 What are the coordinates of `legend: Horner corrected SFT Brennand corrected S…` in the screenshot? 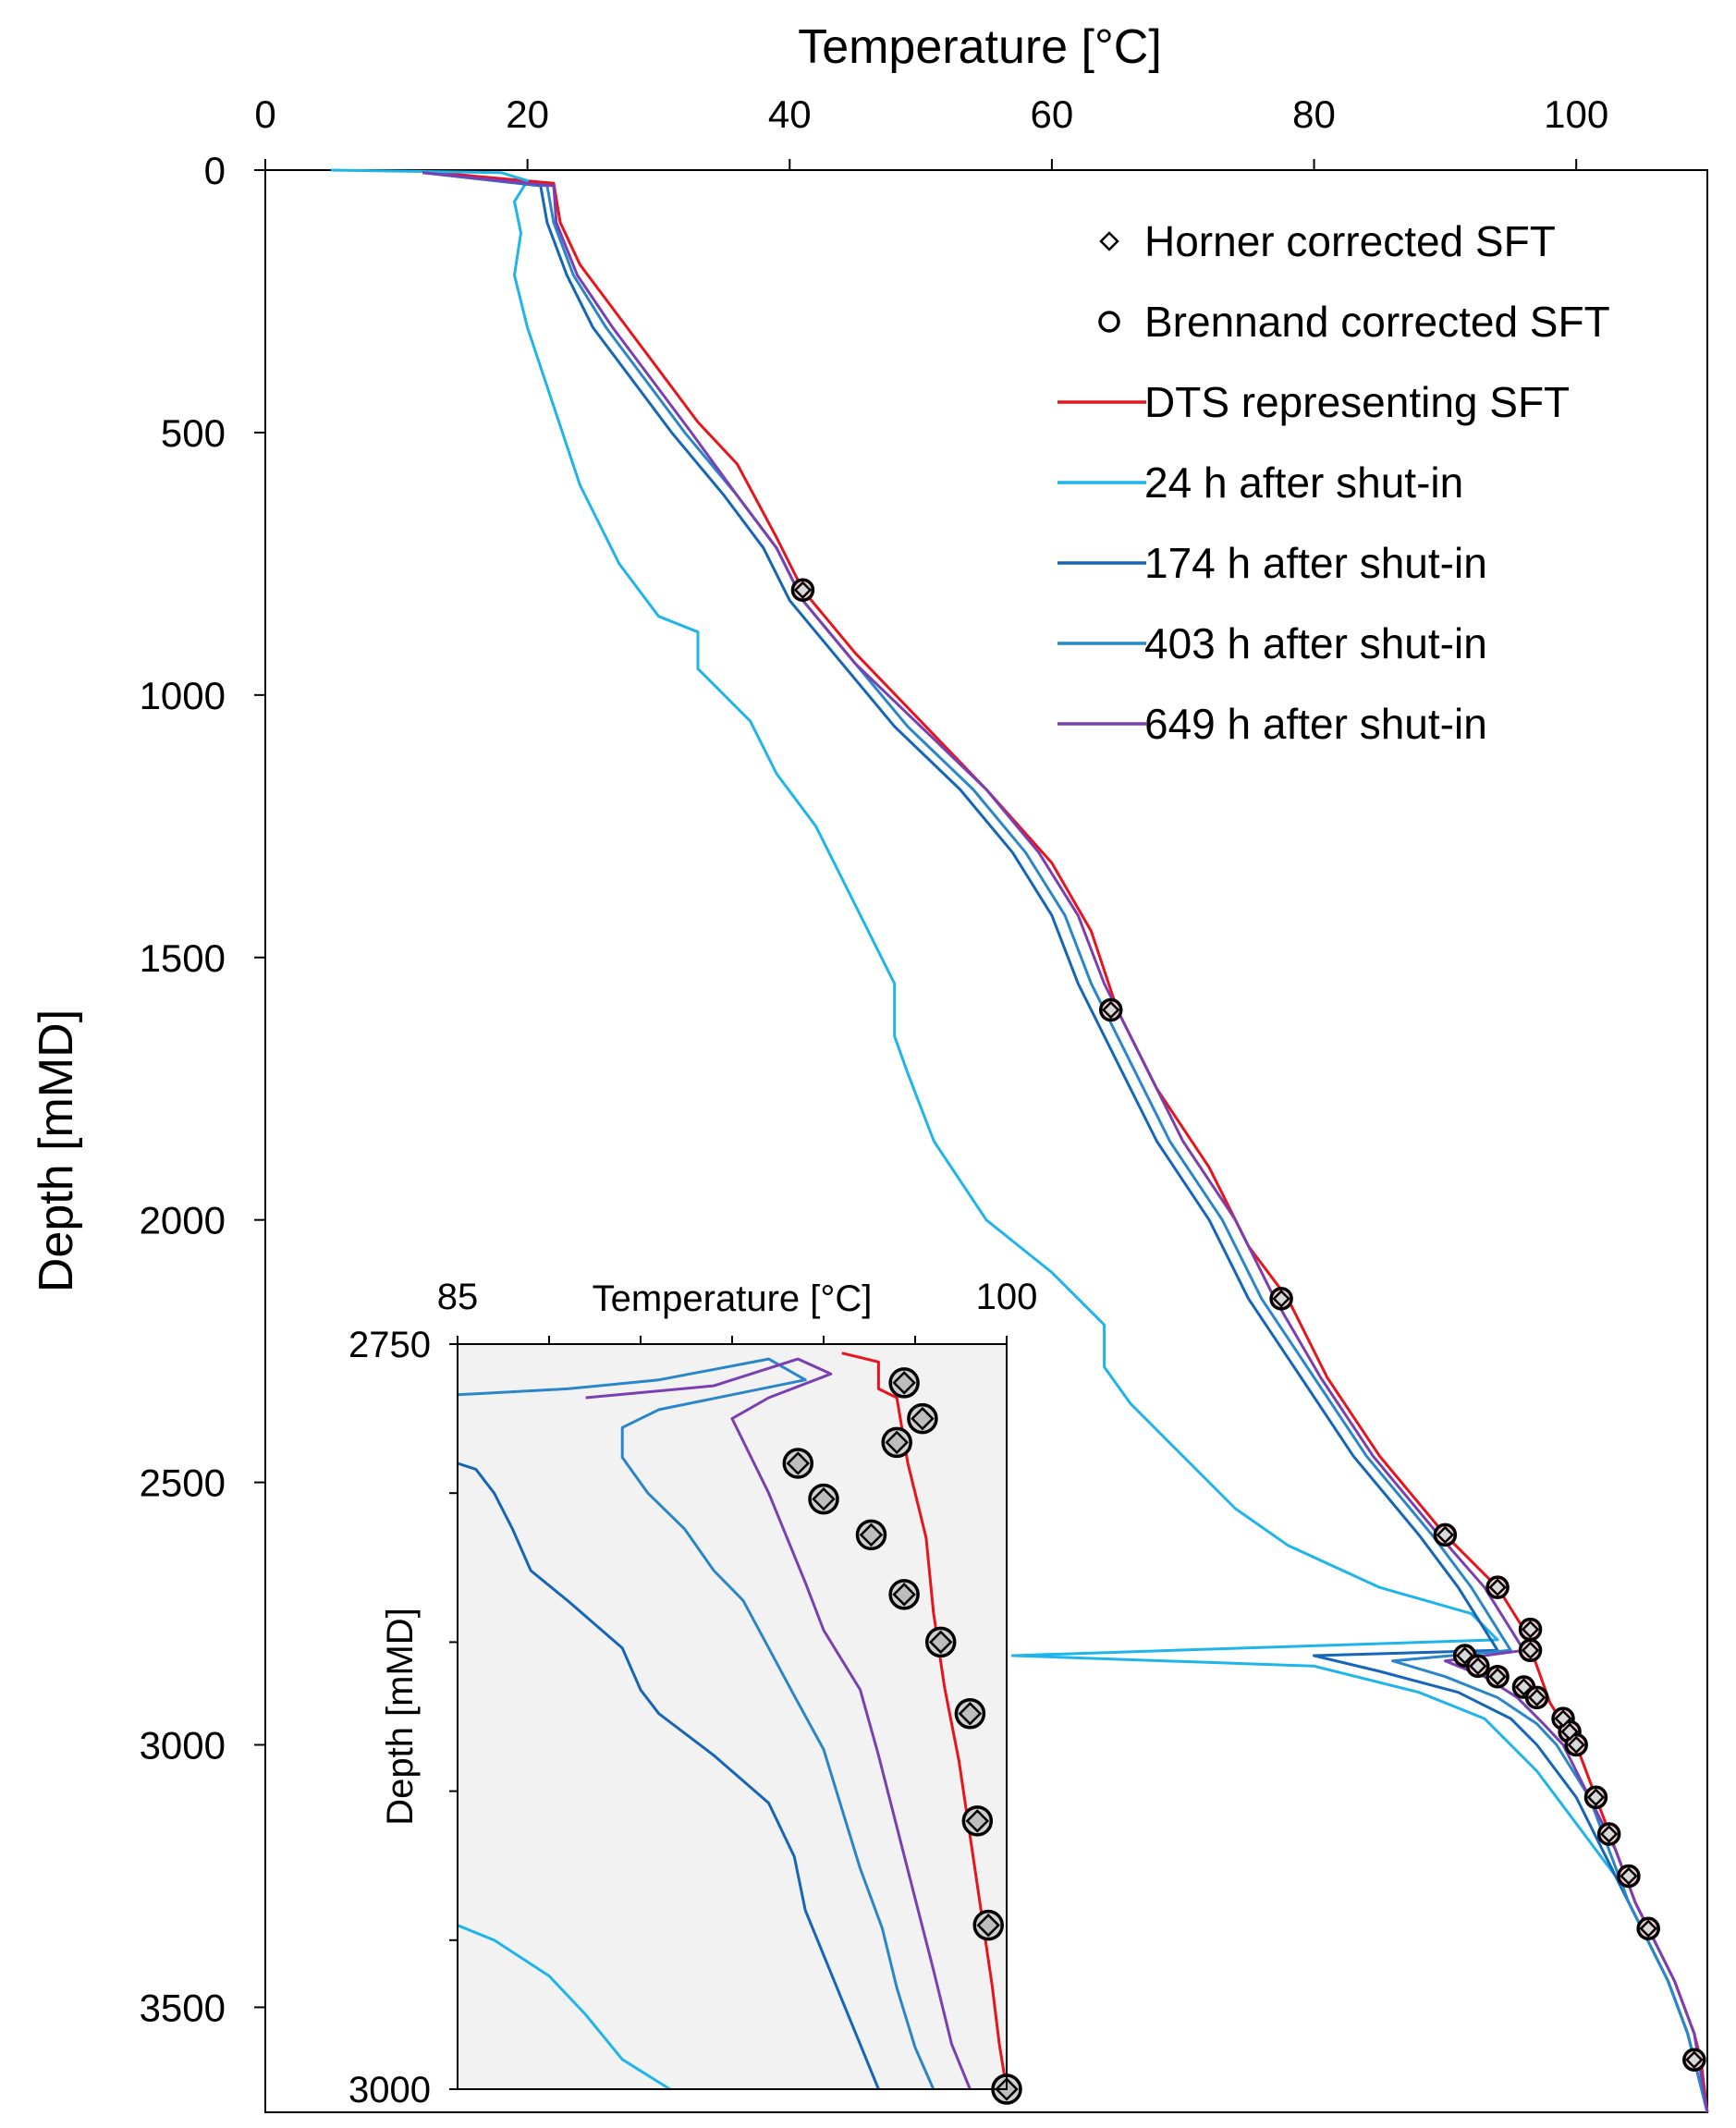 It's located at (1333, 482).